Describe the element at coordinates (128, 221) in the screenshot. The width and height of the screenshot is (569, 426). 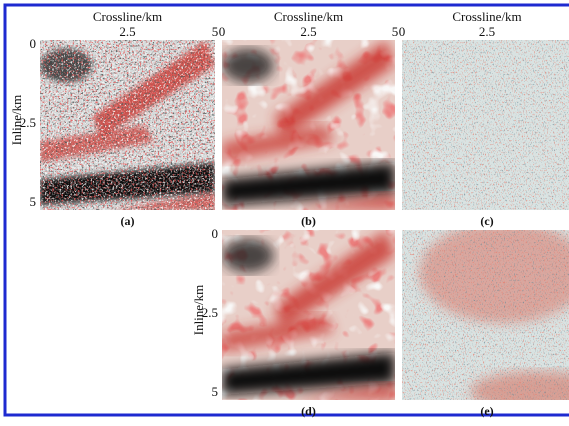
I see `caption: (a)` at that location.